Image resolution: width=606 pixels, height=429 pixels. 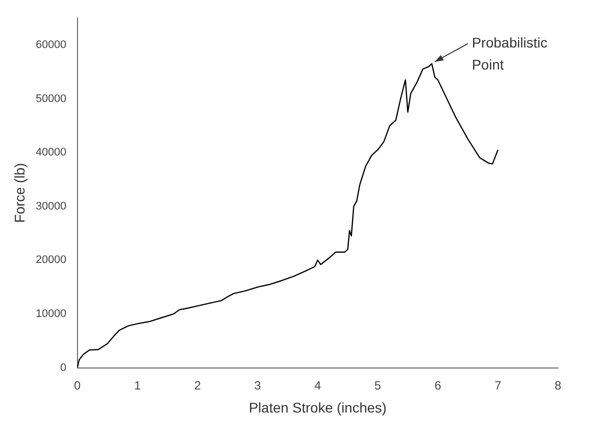 I want to click on y-tick-label: 60000, so click(x=51, y=44).